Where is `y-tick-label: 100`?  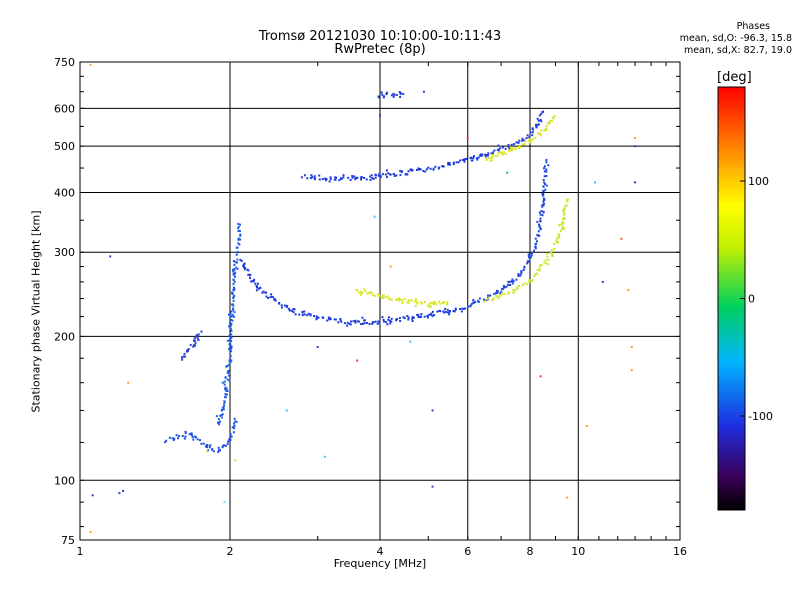 y-tick-label: 100 is located at coordinates (64, 480).